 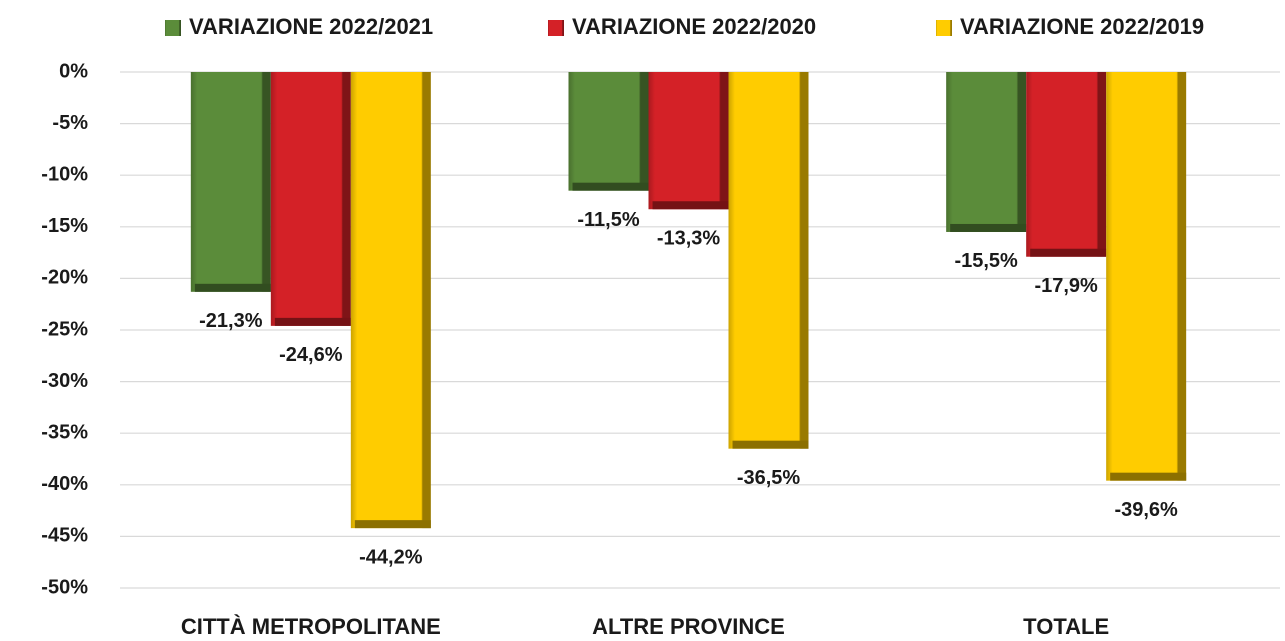 I want to click on data-label: -44,2%, so click(x=391, y=557).